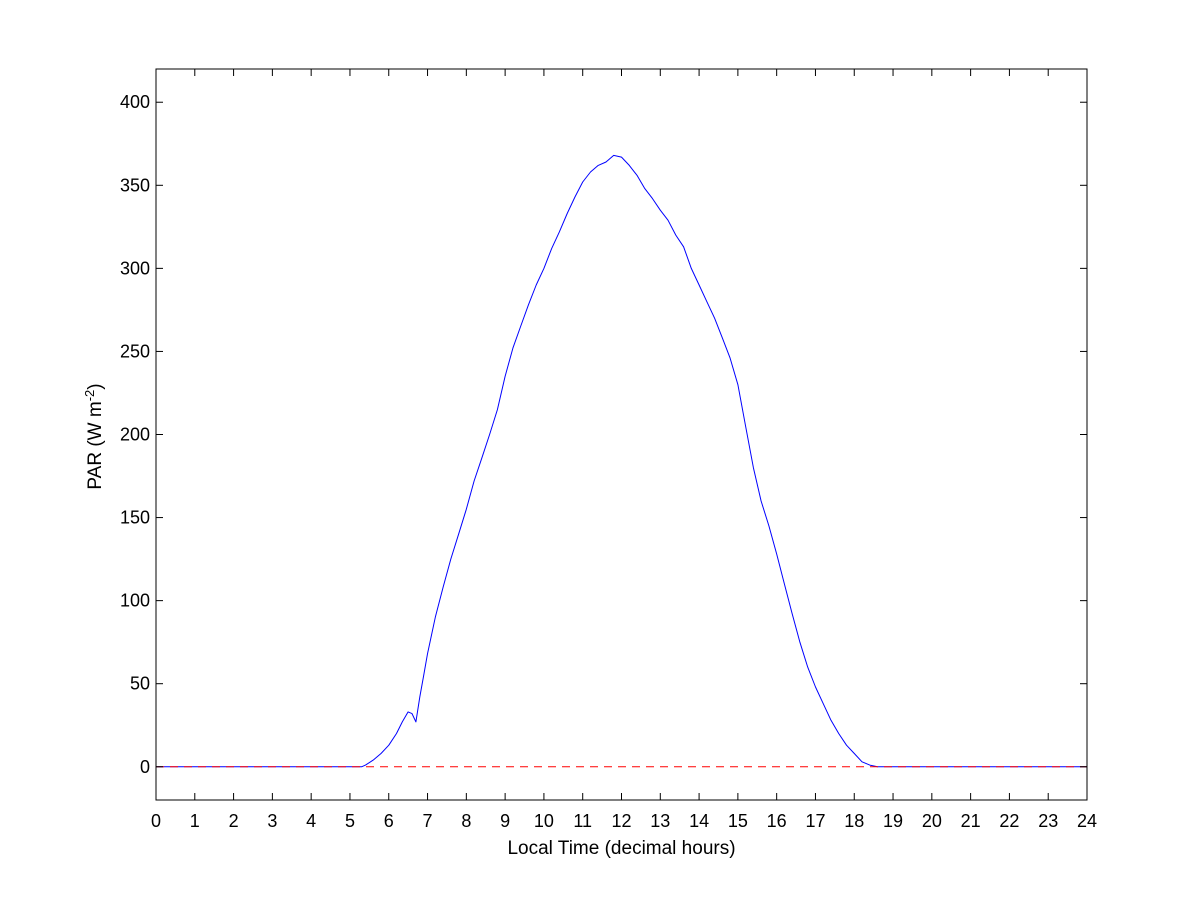 The height and width of the screenshot is (900, 1201). Describe the element at coordinates (466, 821) in the screenshot. I see `x-tick-label: 8` at that location.